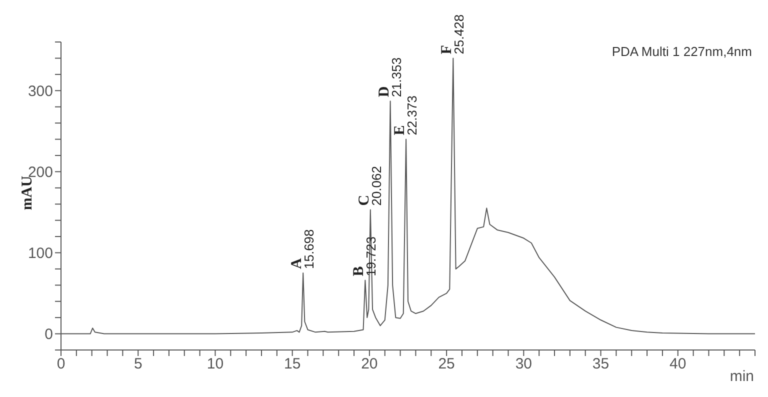  I want to click on x-tick-label: 35, so click(601, 364).